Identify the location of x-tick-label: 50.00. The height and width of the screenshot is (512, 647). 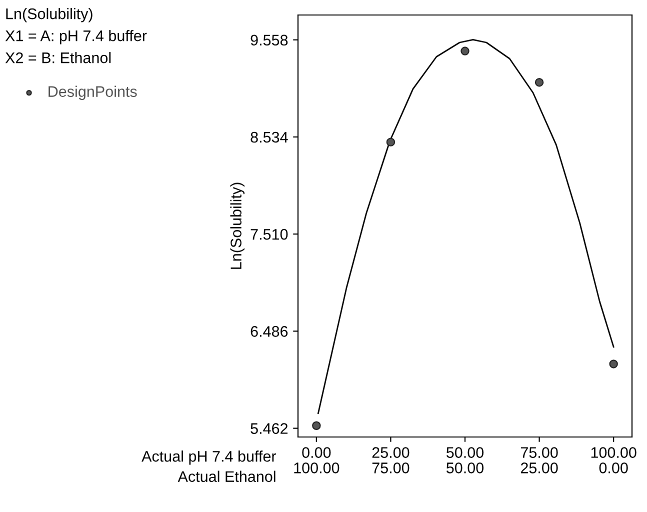
(465, 452).